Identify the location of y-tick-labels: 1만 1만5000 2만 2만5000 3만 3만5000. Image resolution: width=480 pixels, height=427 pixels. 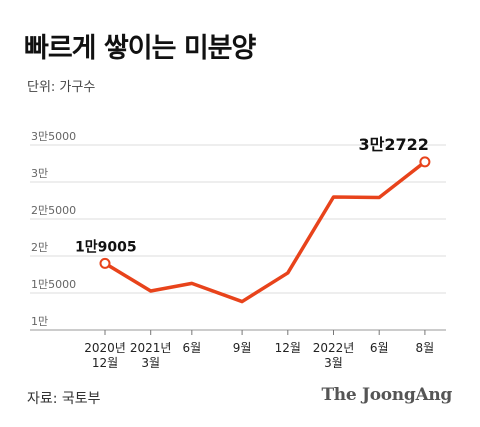
(53, 229).